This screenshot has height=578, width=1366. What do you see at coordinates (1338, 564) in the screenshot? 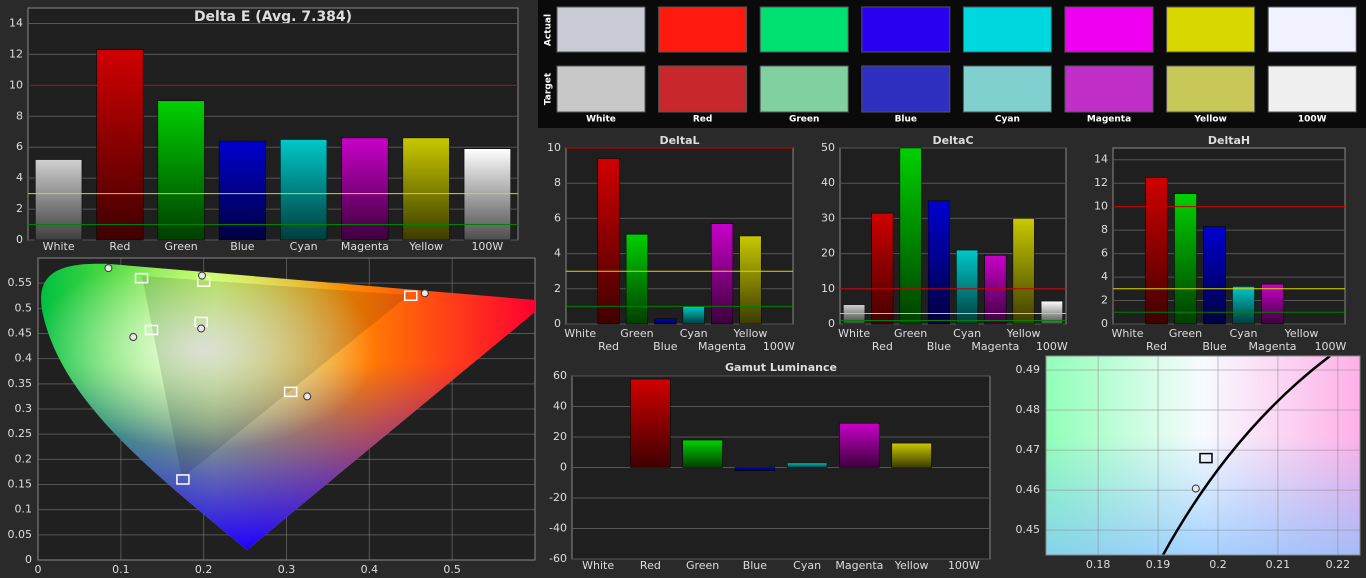
I see `x-tick-label: 0.22` at bounding box center [1338, 564].